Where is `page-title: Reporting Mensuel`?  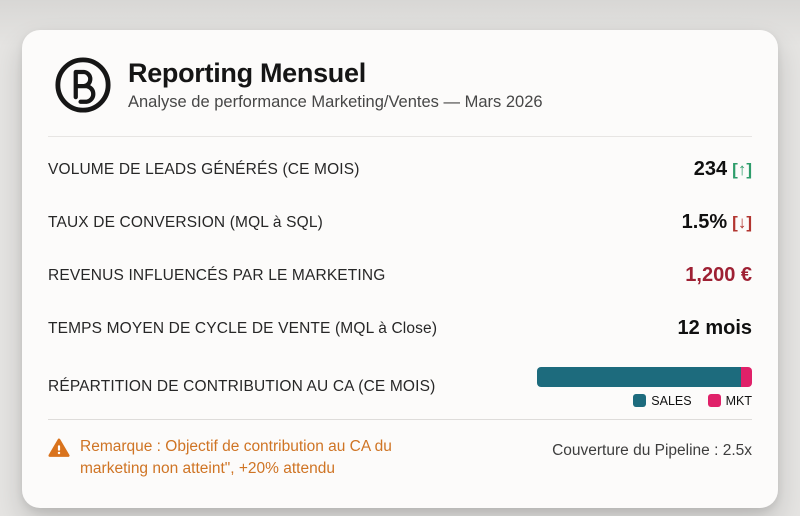 page-title: Reporting Mensuel is located at coordinates (247, 73).